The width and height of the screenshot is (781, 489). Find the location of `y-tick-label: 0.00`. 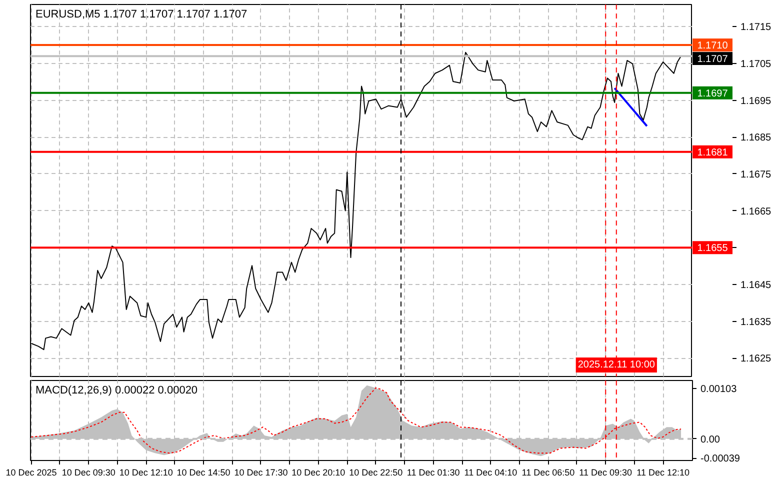

y-tick-label: 0.00 is located at coordinates (710, 440).